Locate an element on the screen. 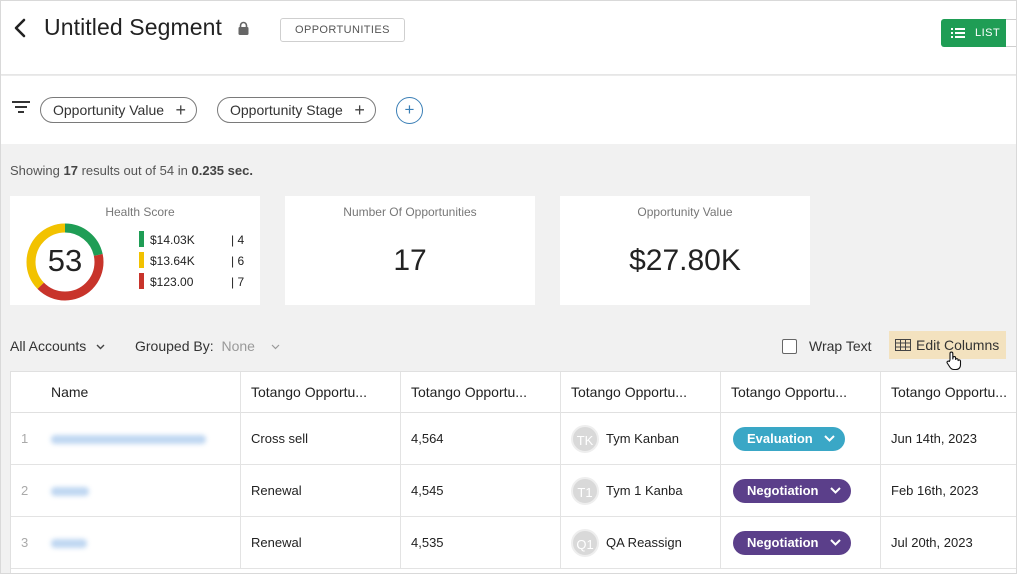 The width and height of the screenshot is (1017, 574). table-cell-owner: Q1 QA Reassign is located at coordinates (641, 543).